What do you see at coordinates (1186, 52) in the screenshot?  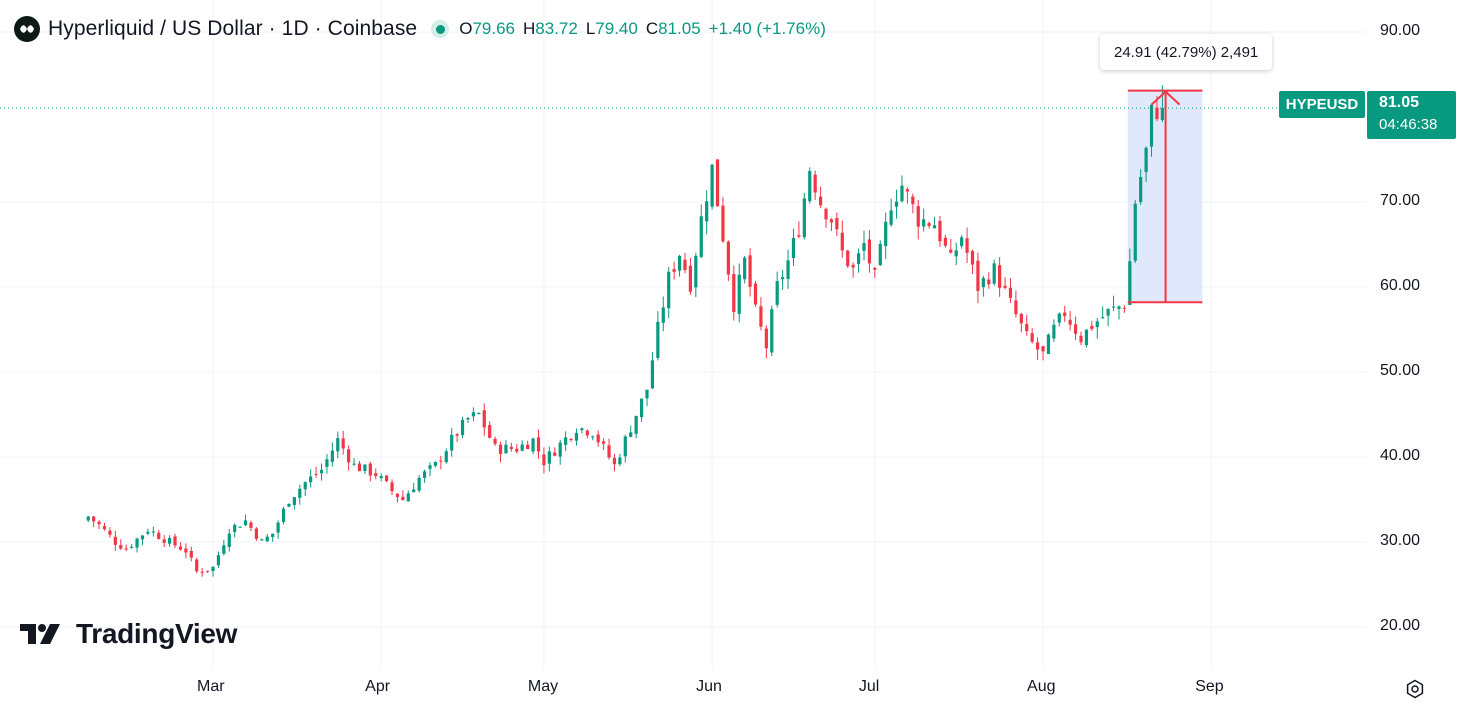 I see `measure-tooltip: 24.91 (42.79%) 2,491` at bounding box center [1186, 52].